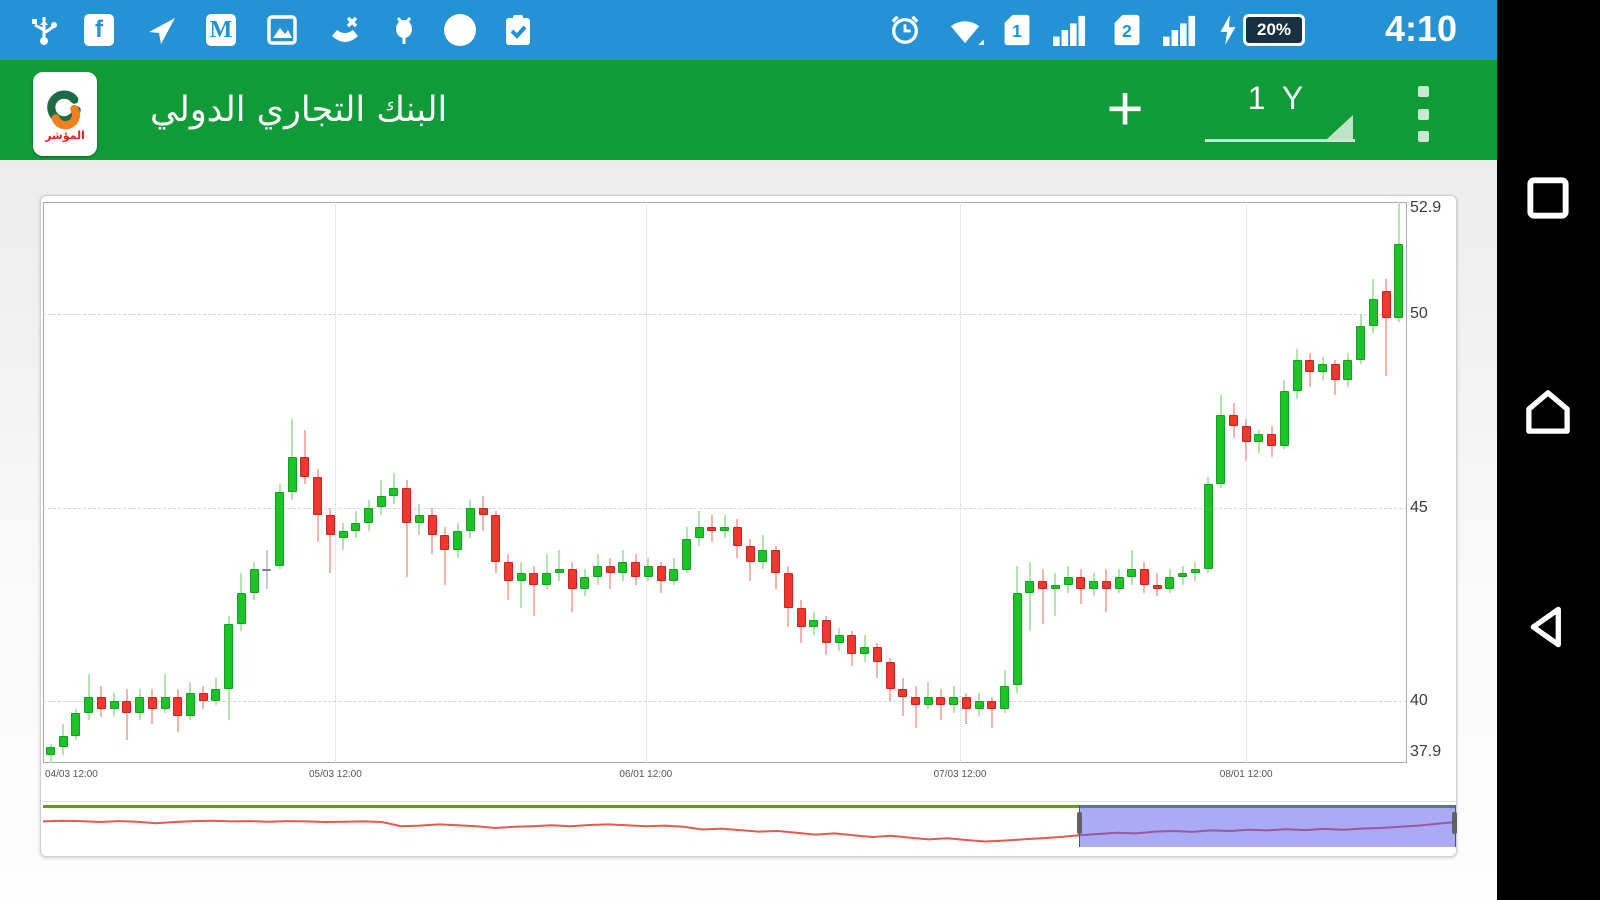 The width and height of the screenshot is (1600, 900). I want to click on sim1-icon: 1, so click(1017, 30).